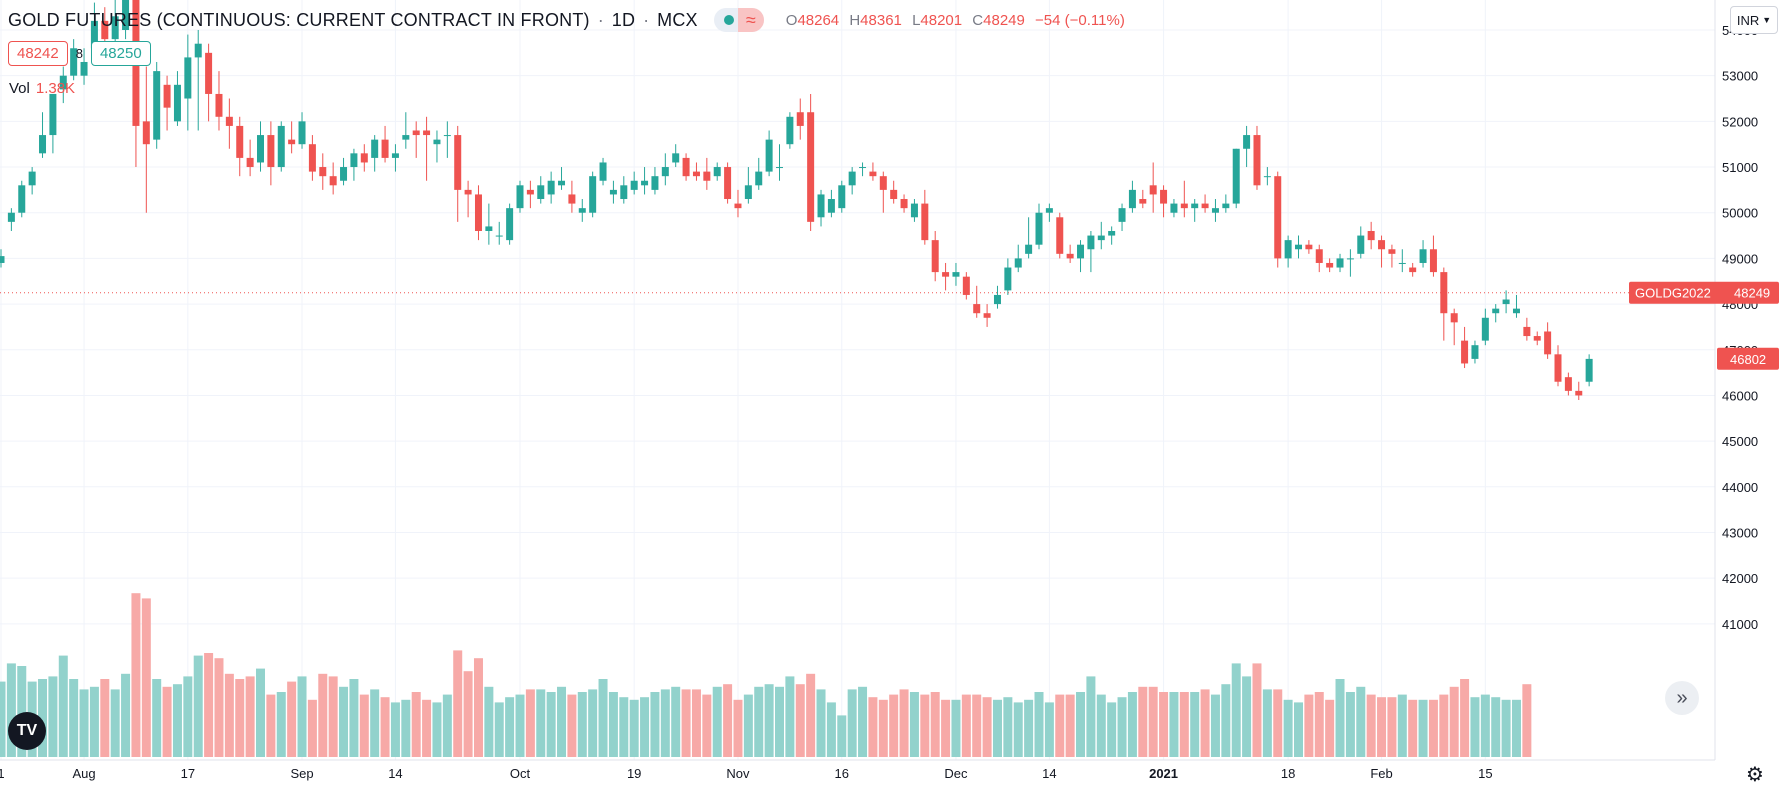 This screenshot has width=1783, height=787. What do you see at coordinates (27, 731) in the screenshot?
I see `tradingview-logo-icon: TV` at bounding box center [27, 731].